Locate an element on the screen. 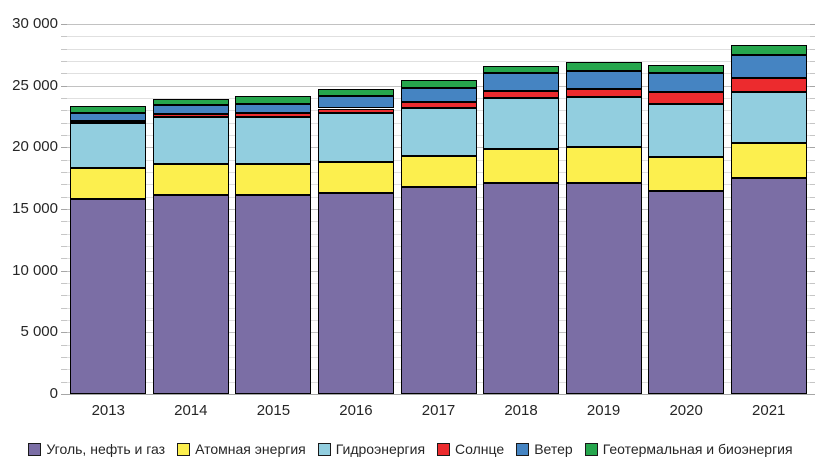 This screenshot has height=476, width=821. legend-label: Солнце is located at coordinates (480, 449).